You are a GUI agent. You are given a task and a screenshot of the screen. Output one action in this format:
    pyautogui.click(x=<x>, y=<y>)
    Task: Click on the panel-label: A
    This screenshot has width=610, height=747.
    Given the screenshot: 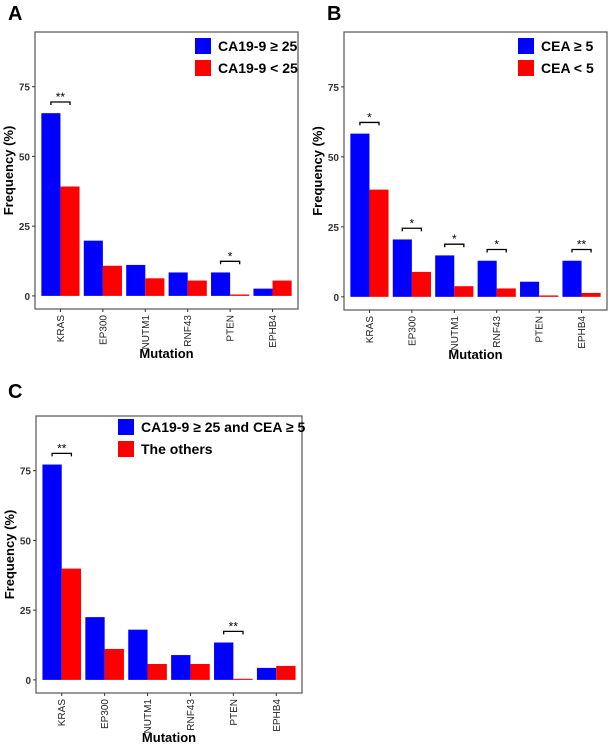 What is the action you would take?
    pyautogui.click(x=15, y=14)
    